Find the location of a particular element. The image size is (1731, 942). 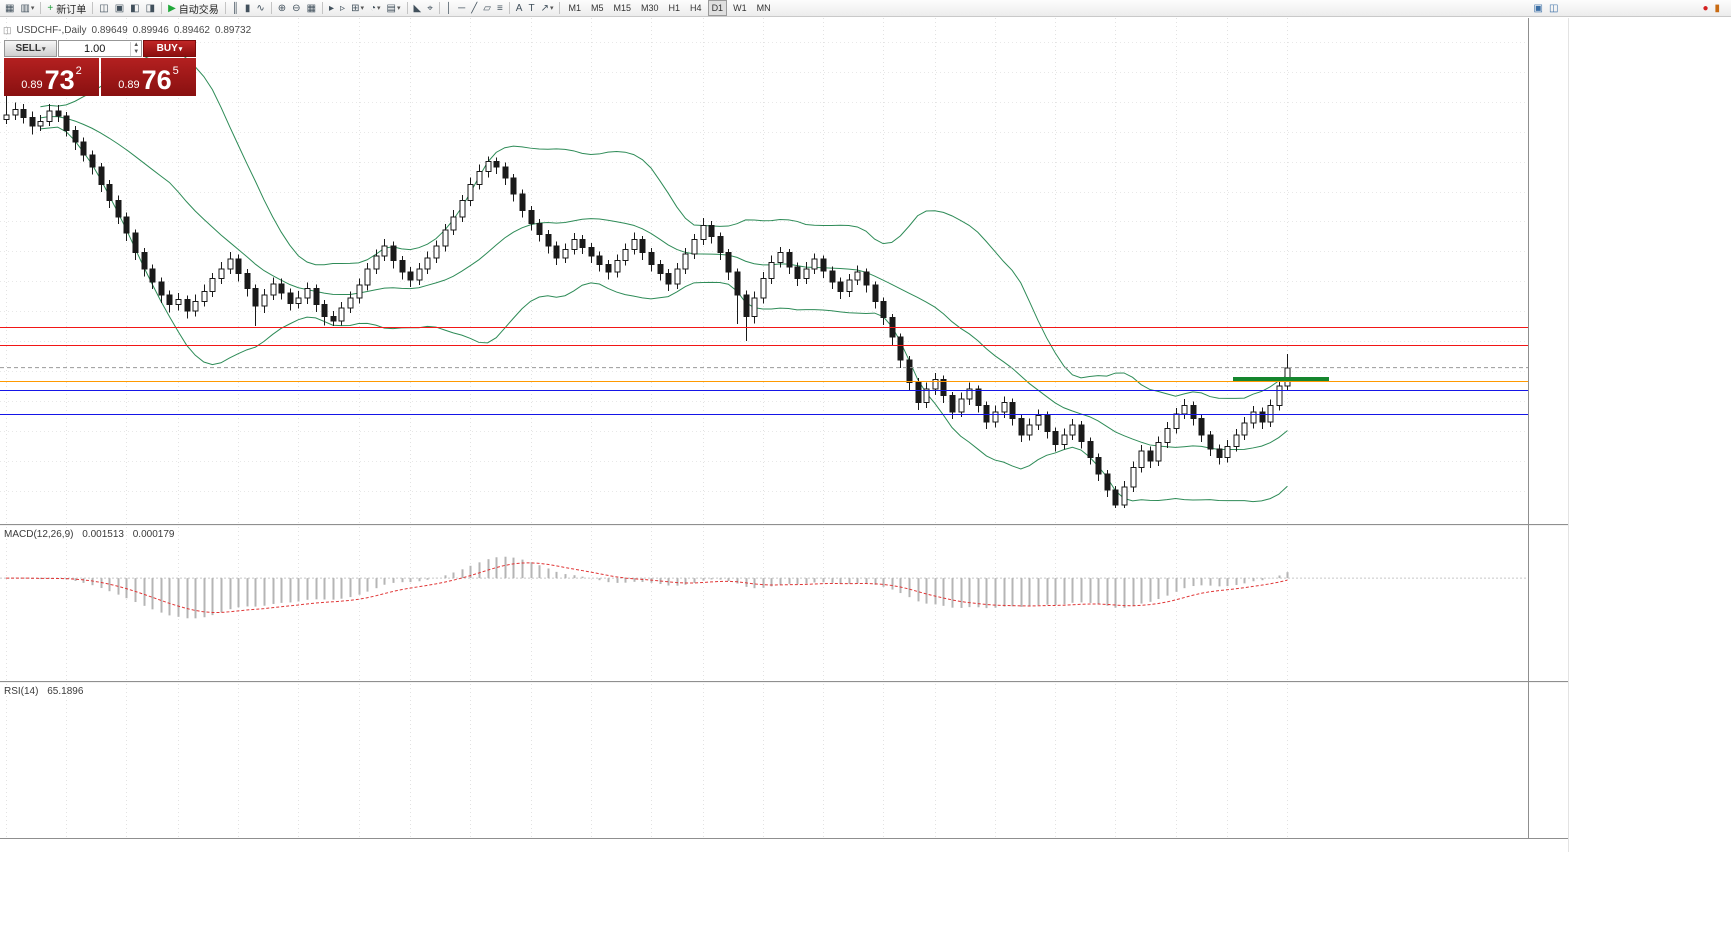

volume-stepper: ▲ ▼ is located at coordinates (135, 48).